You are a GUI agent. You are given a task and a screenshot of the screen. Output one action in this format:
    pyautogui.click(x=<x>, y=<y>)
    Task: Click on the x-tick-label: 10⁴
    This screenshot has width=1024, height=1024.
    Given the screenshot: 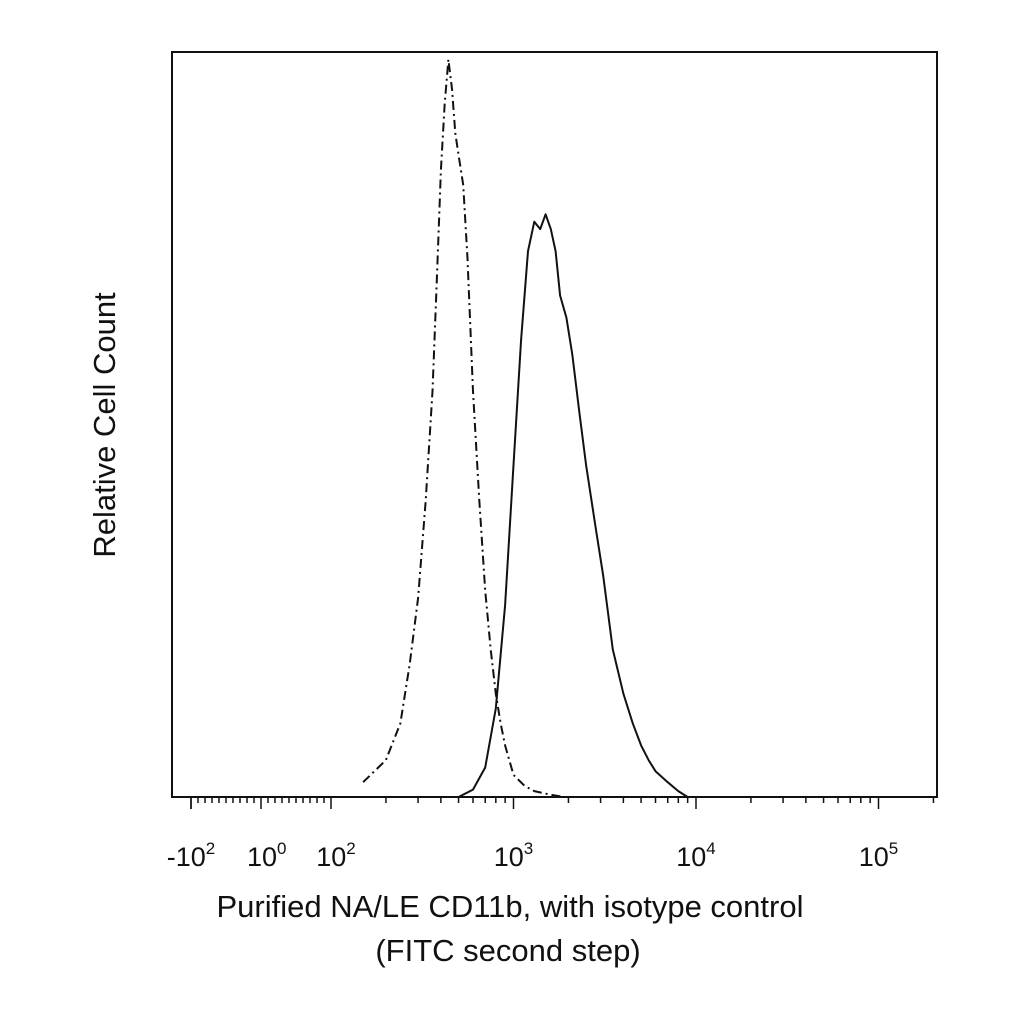 What is the action you would take?
    pyautogui.click(x=696, y=855)
    